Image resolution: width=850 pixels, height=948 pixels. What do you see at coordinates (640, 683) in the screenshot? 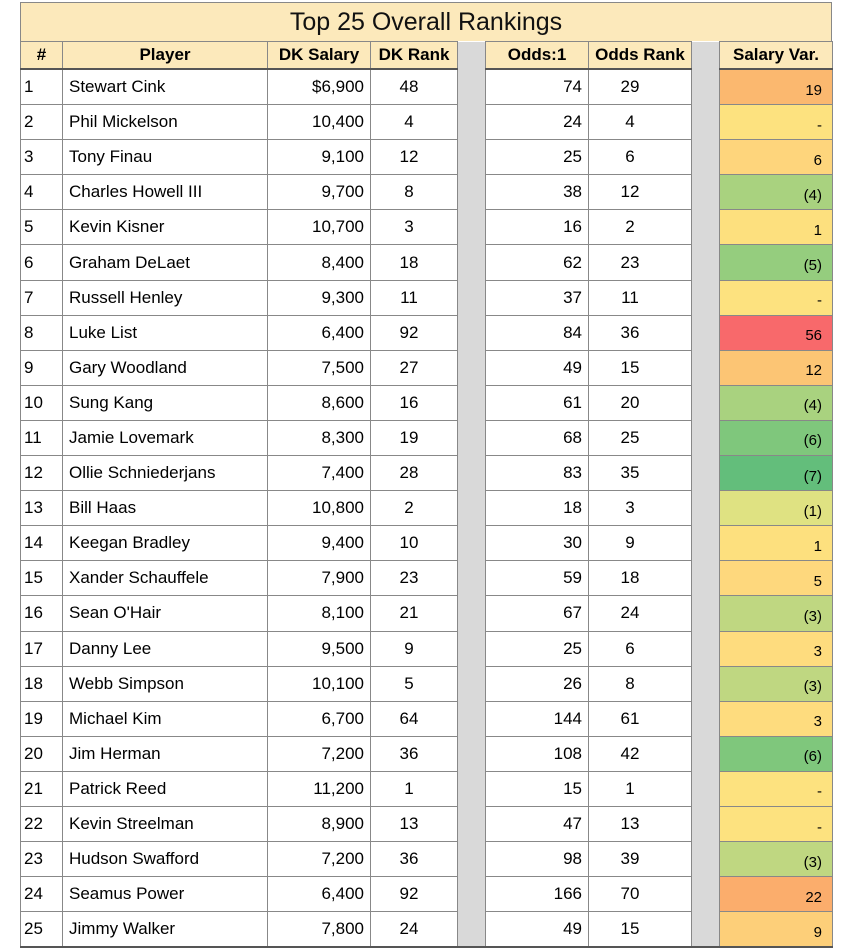
I see `cell-odds-rank: 8` at bounding box center [640, 683].